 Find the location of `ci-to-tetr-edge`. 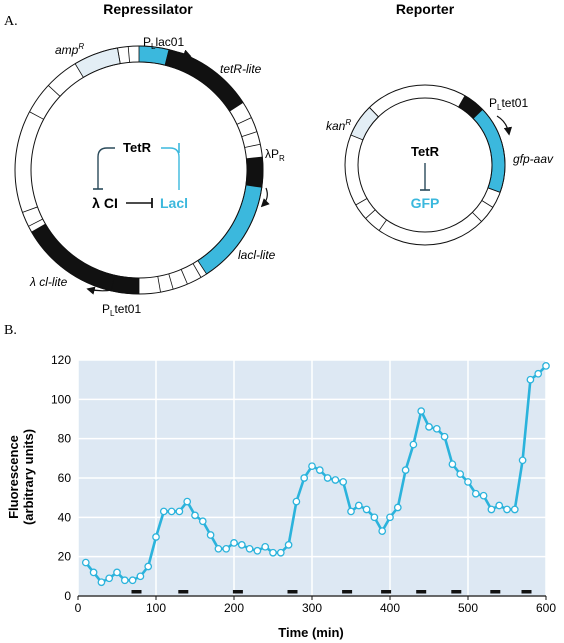

ci-to-tetr-edge is located at coordinates (106, 168).